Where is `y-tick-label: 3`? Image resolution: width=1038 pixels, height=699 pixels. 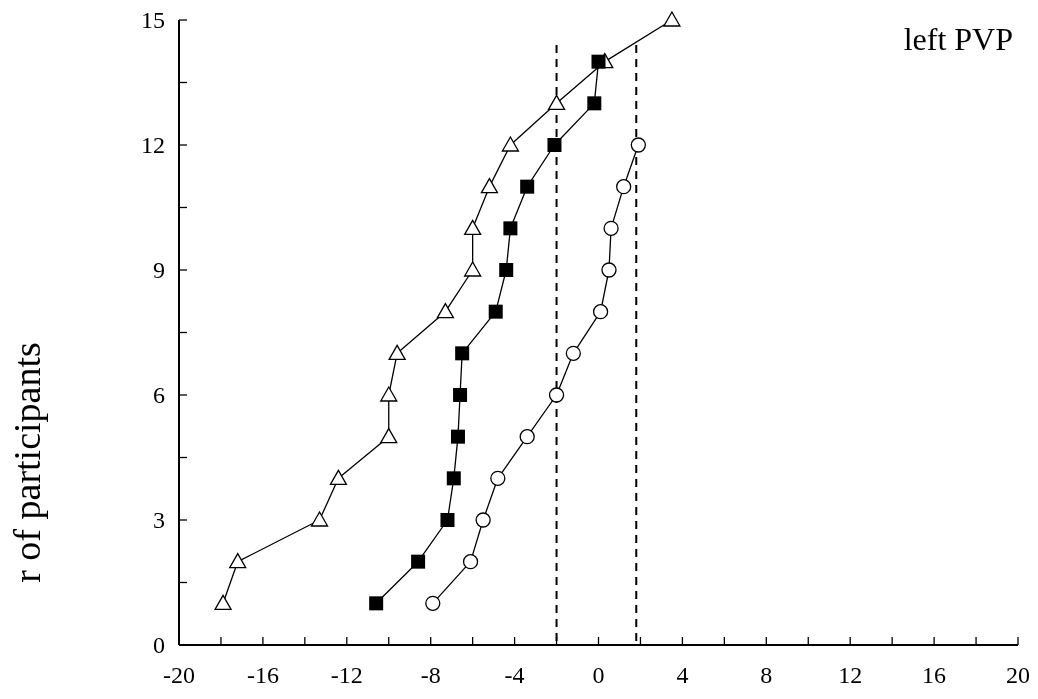
y-tick-label: 3 is located at coordinates (159, 520).